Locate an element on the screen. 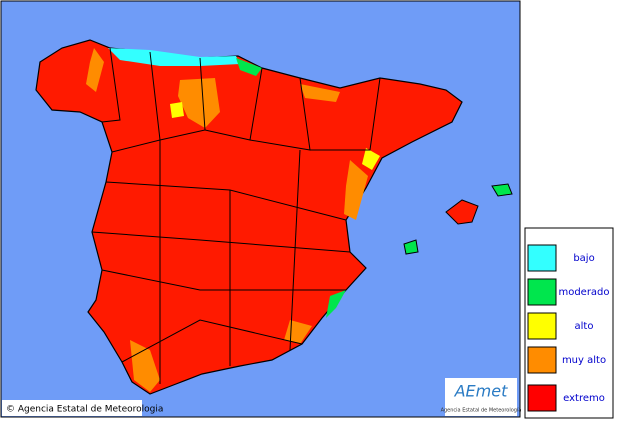 This screenshot has width=618, height=426. legend-label: extremo is located at coordinates (584, 398).